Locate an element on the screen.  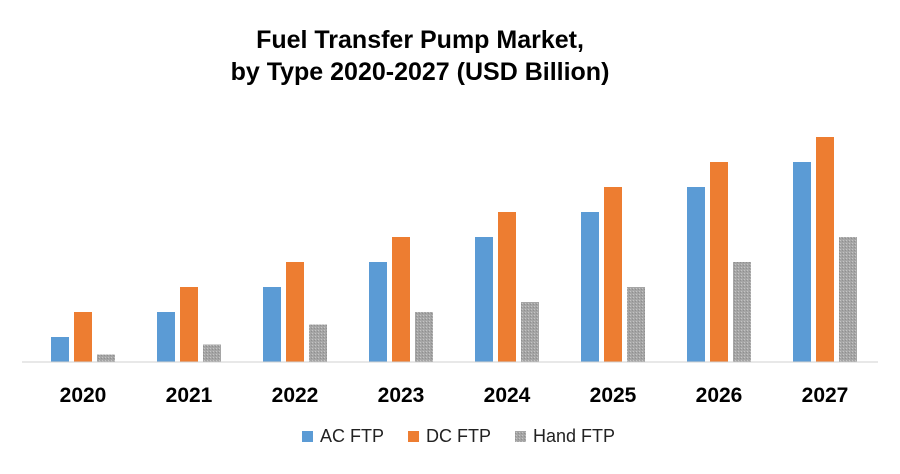
legend-label-dc-ftp: DC FTP is located at coordinates (458, 436).